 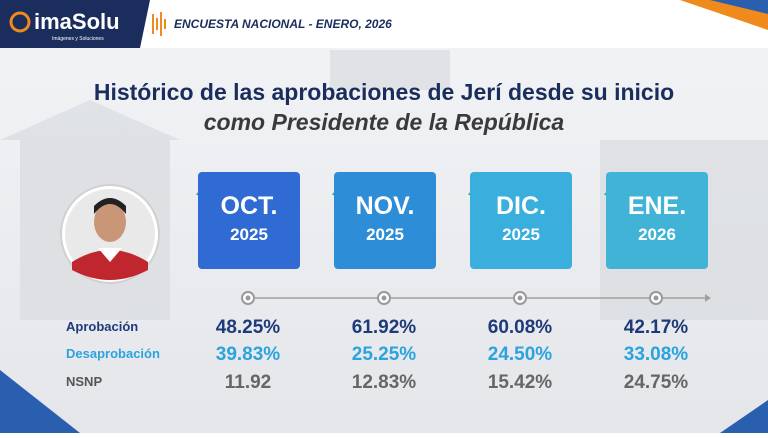 I want to click on brand: imaSolu, so click(x=77, y=21).